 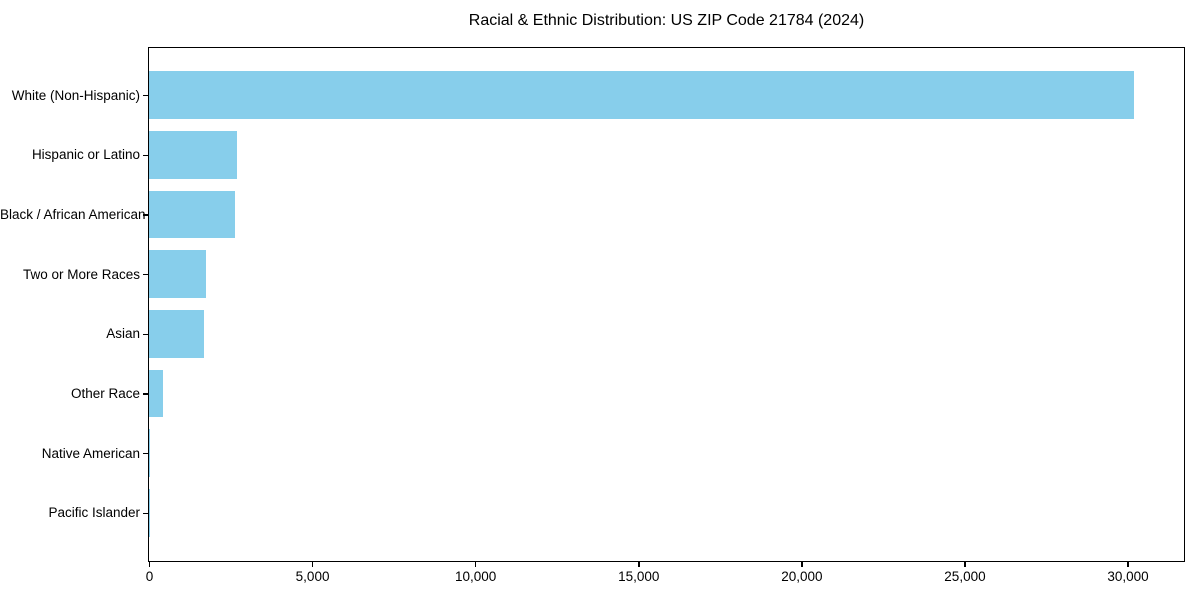 I want to click on x-axis-tick-label-25000: 25,000, so click(x=965, y=576).